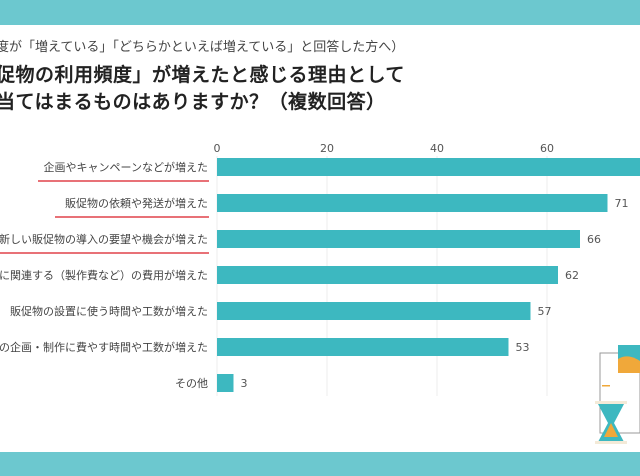 Image resolution: width=640 pixels, height=476 pixels. What do you see at coordinates (109, 311) in the screenshot?
I see `category-label: 販促物の設置に使う時間や工数が増えた` at bounding box center [109, 311].